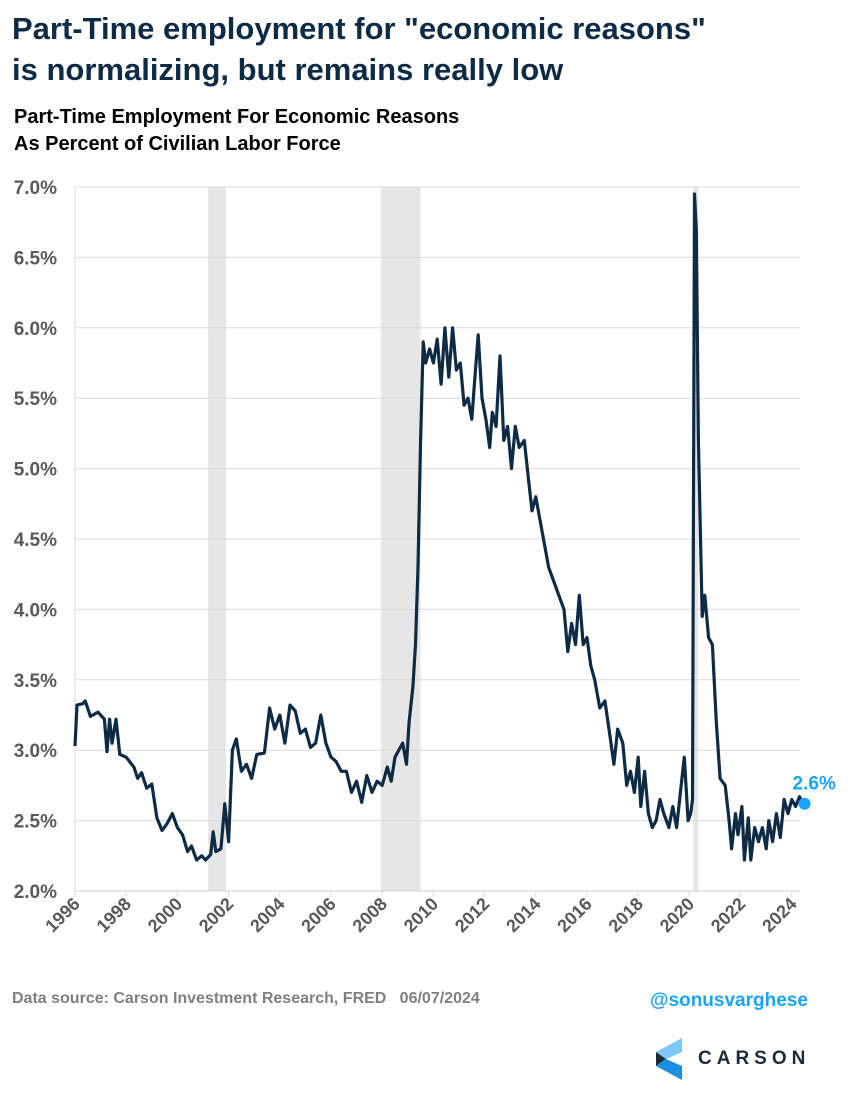  Describe the element at coordinates (677, 915) in the screenshot. I see `x-tick-label: 2020` at that location.